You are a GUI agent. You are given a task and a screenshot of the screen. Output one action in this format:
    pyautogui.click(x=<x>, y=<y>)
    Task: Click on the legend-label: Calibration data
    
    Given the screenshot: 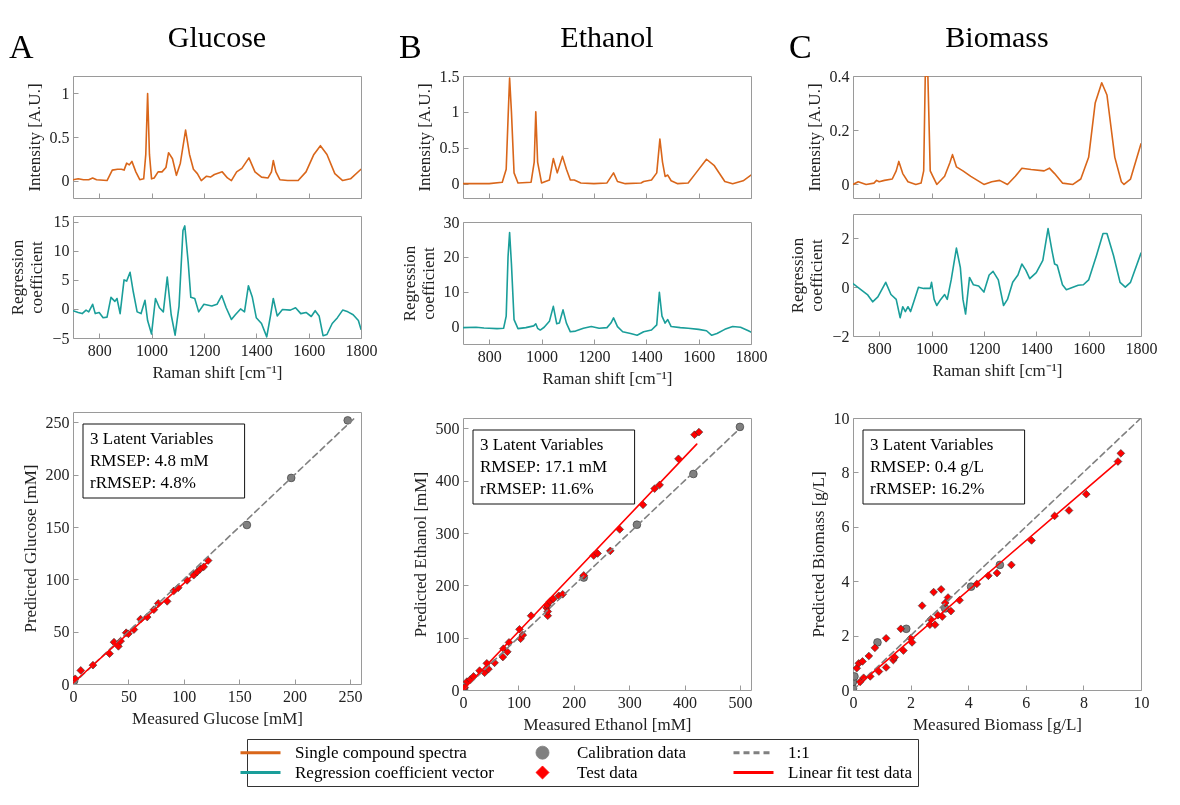 What is the action you would take?
    pyautogui.click(x=632, y=752)
    